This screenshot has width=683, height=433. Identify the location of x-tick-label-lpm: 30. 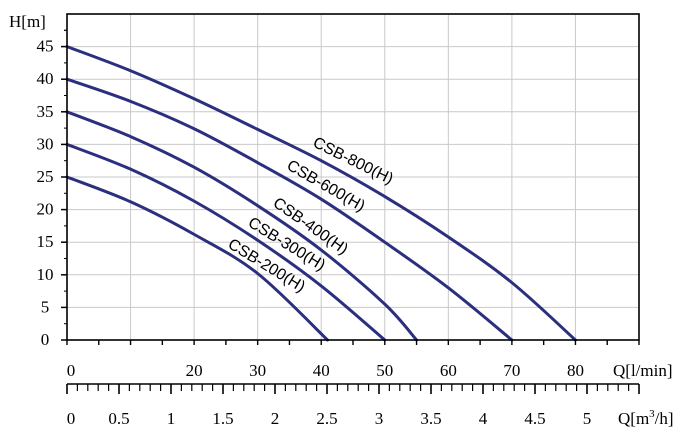
(257, 370).